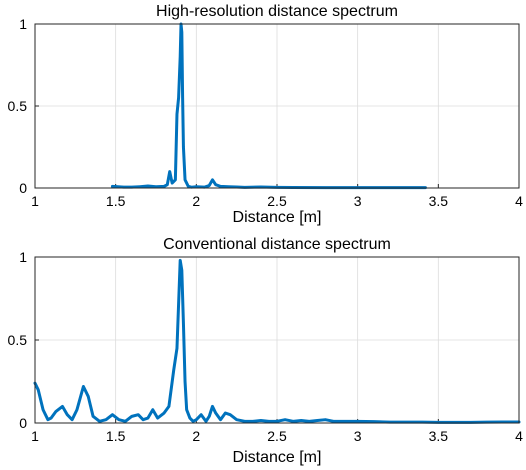 The height and width of the screenshot is (470, 526). I want to click on chart-title: High-resolution distance spectrum, so click(277, 11).